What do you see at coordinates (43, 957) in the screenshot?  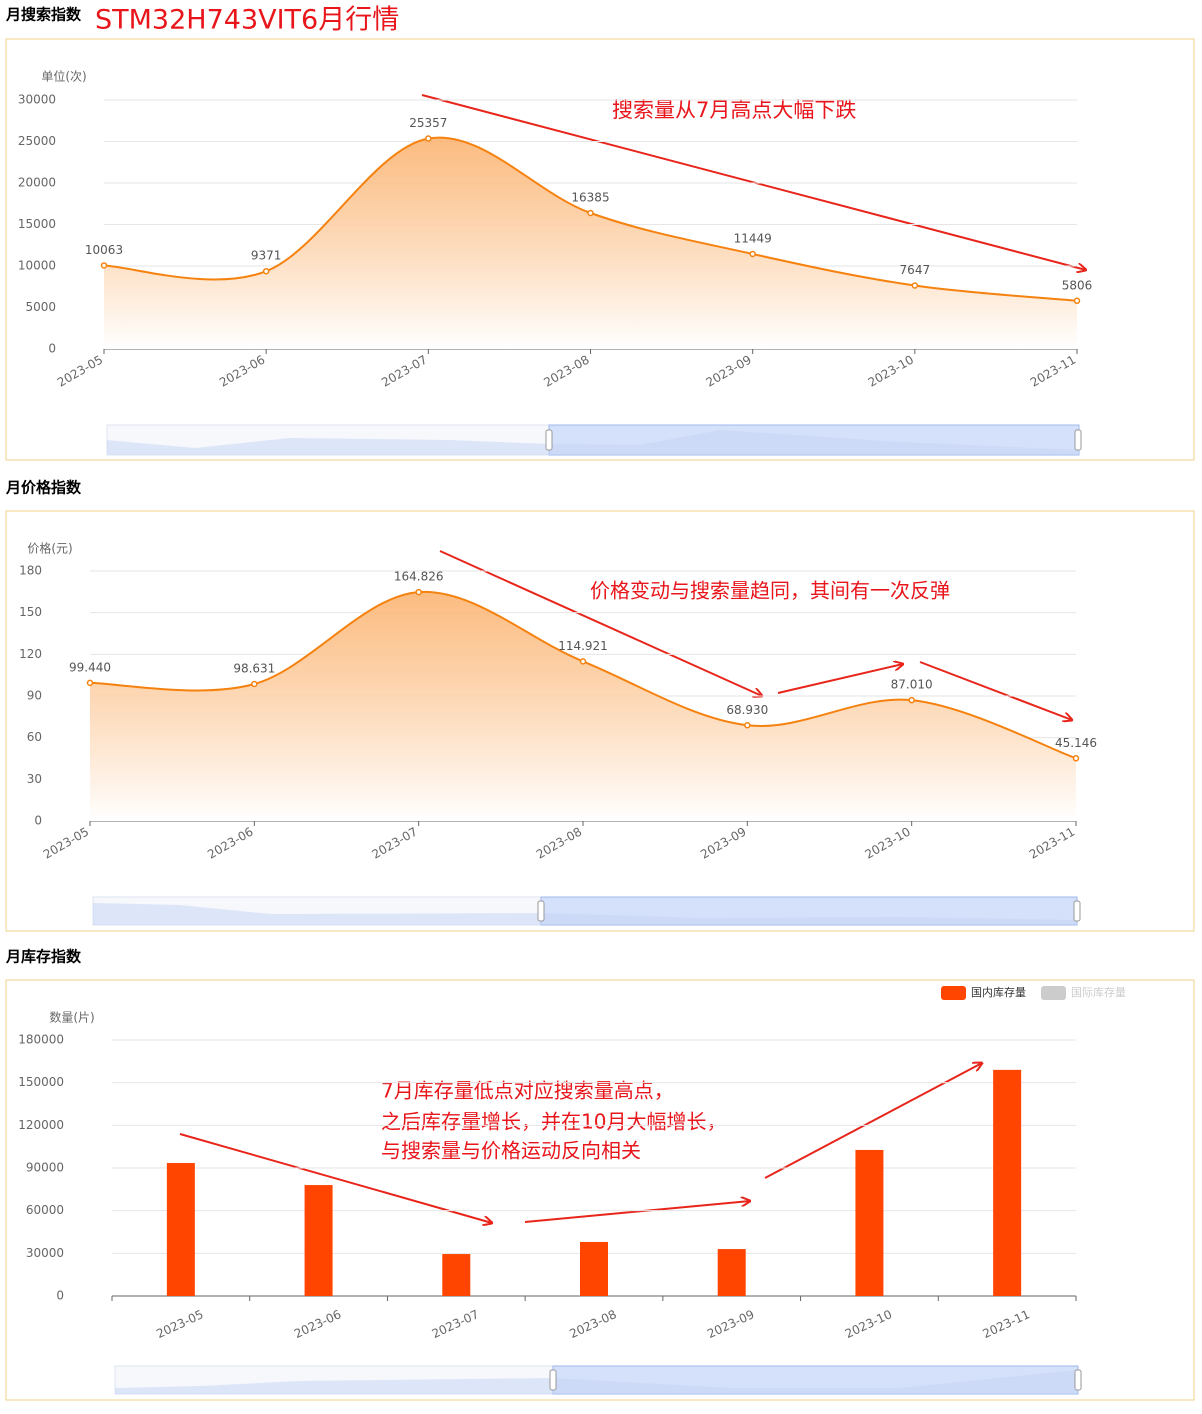 I see `section-title: 月库存指数` at bounding box center [43, 957].